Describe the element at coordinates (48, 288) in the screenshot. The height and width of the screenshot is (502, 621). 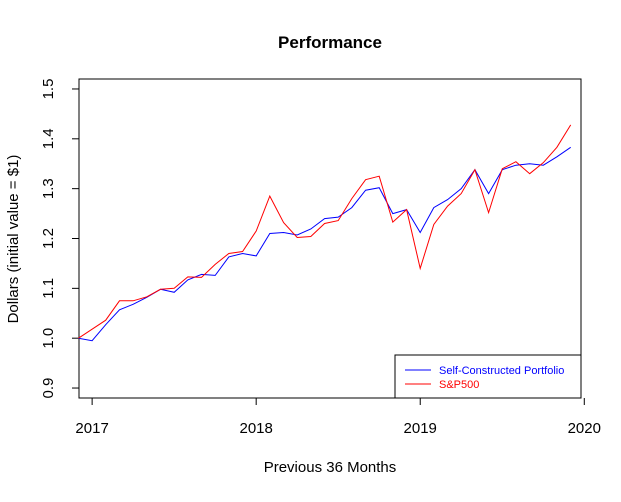
I see `y-tick-label: 1.1` at that location.